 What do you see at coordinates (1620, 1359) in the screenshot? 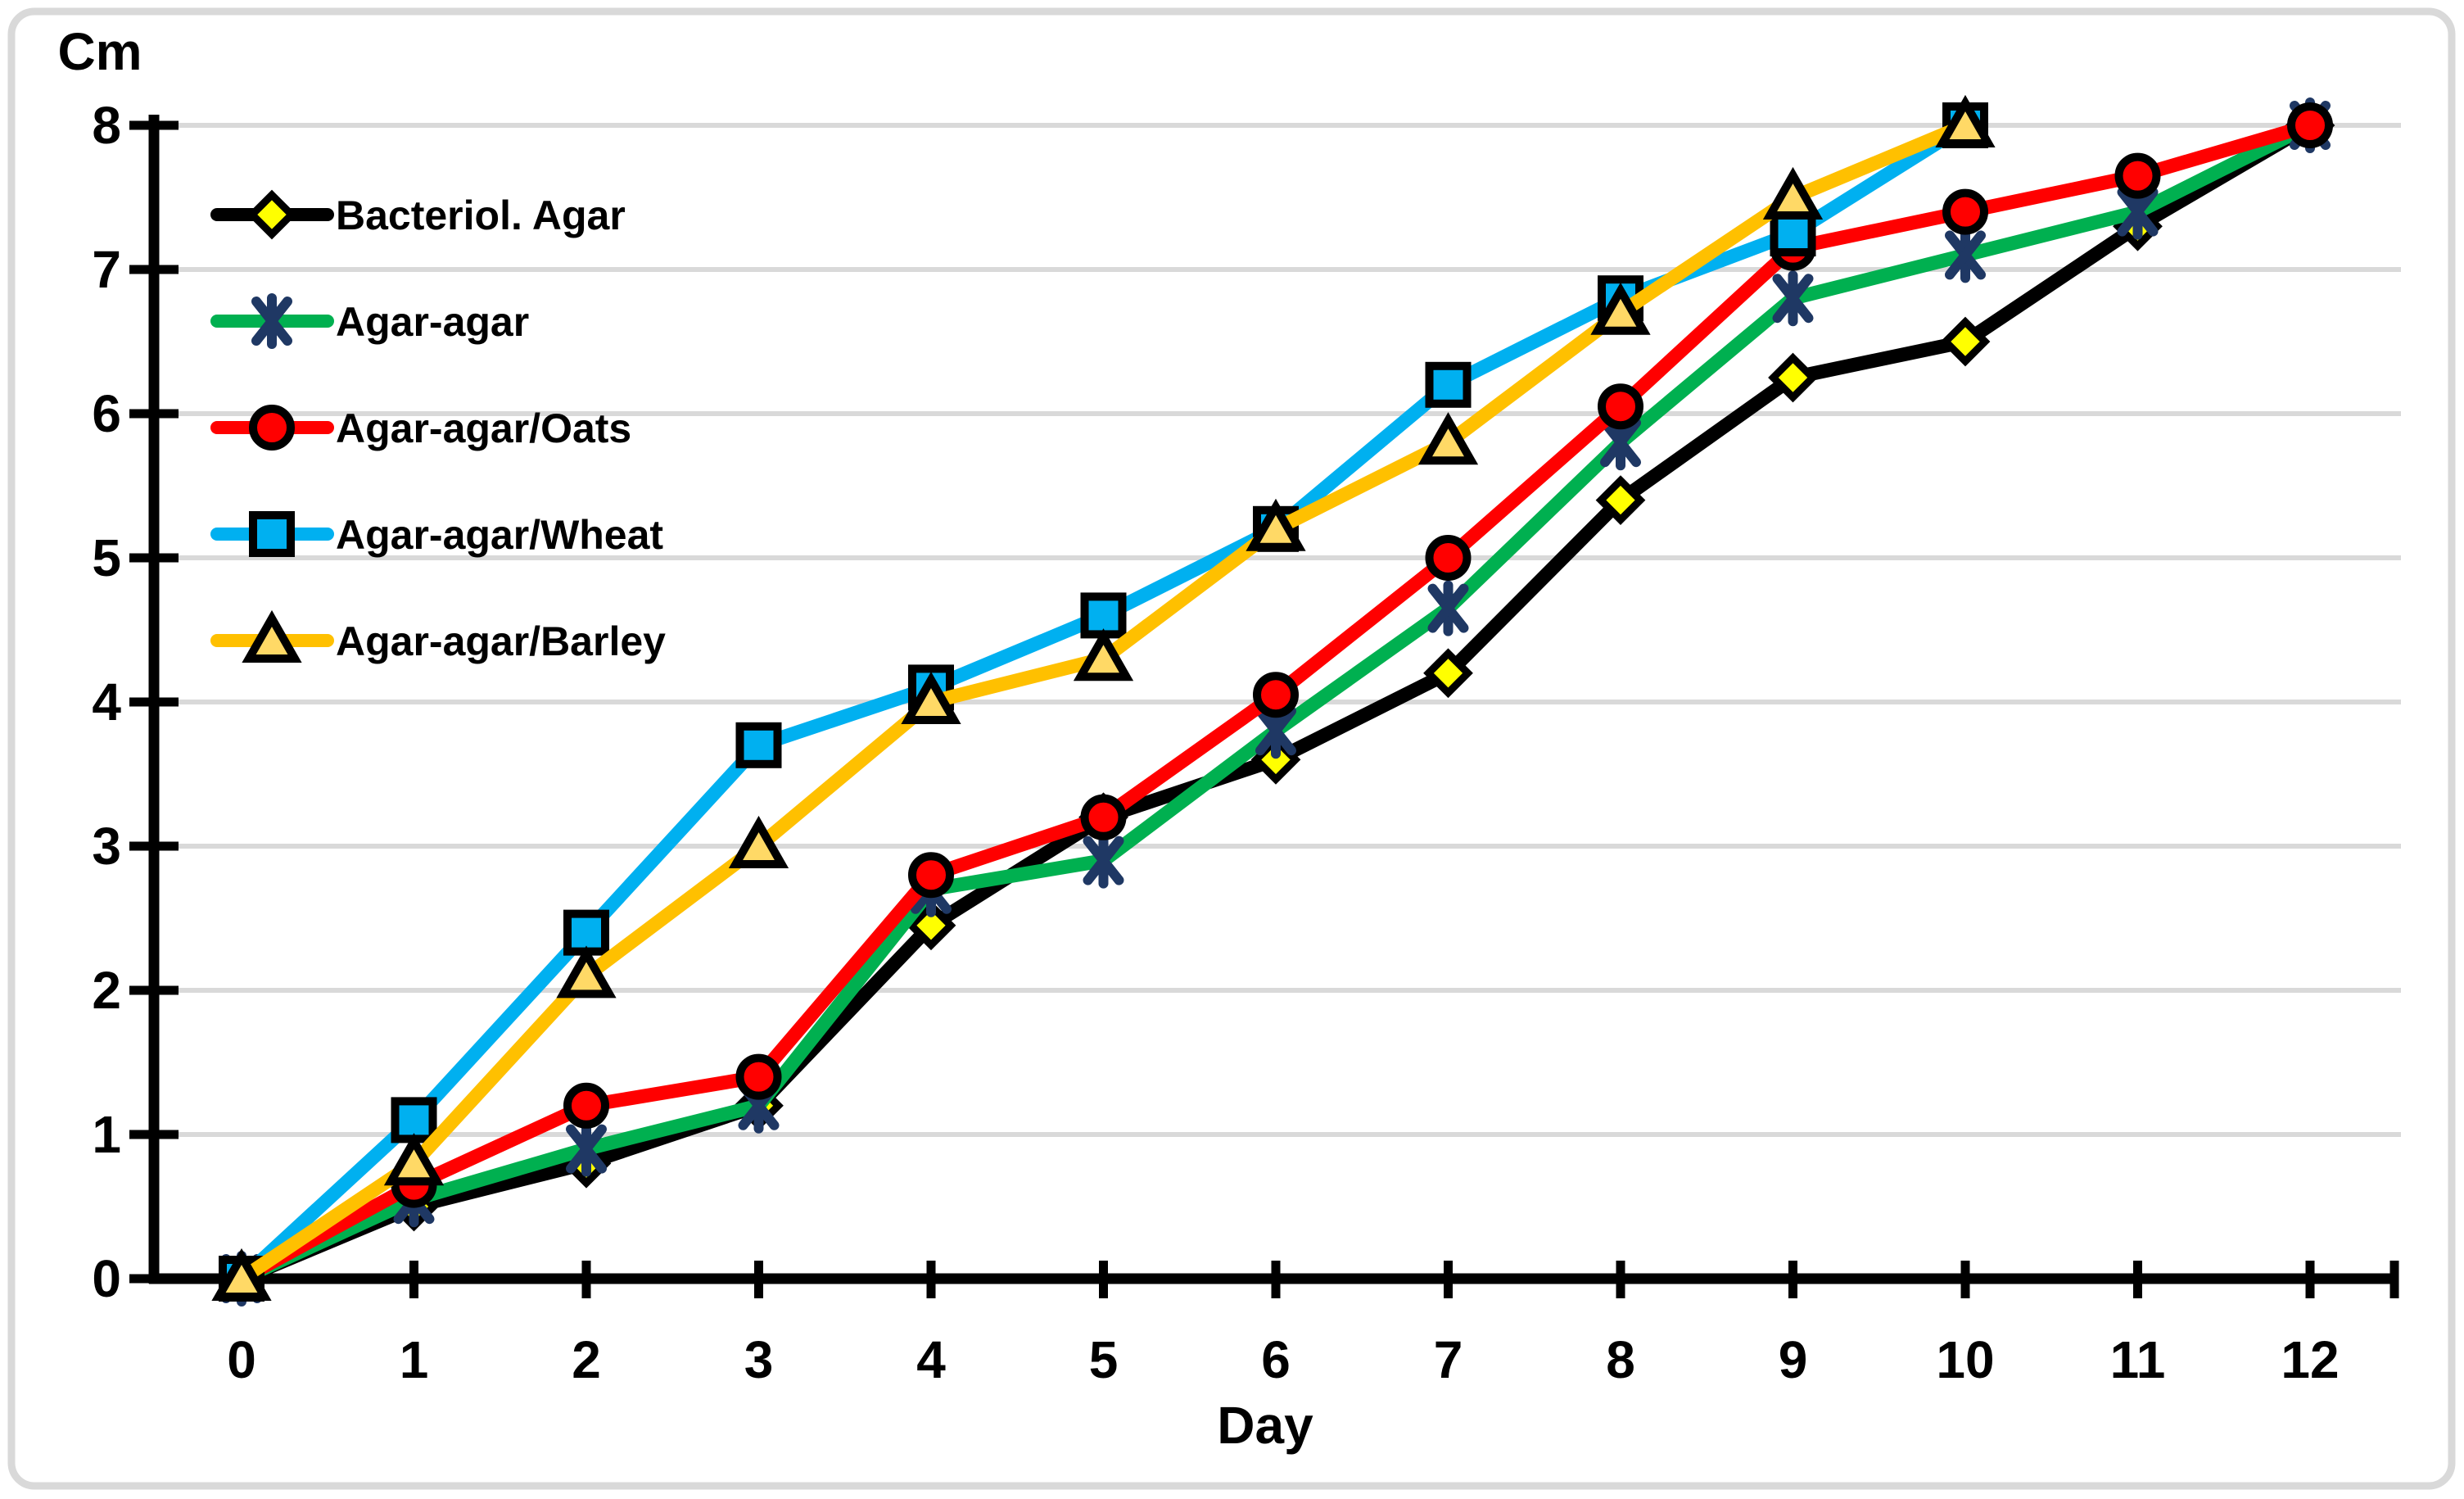
I see `x-tick-label: 8` at bounding box center [1620, 1359].